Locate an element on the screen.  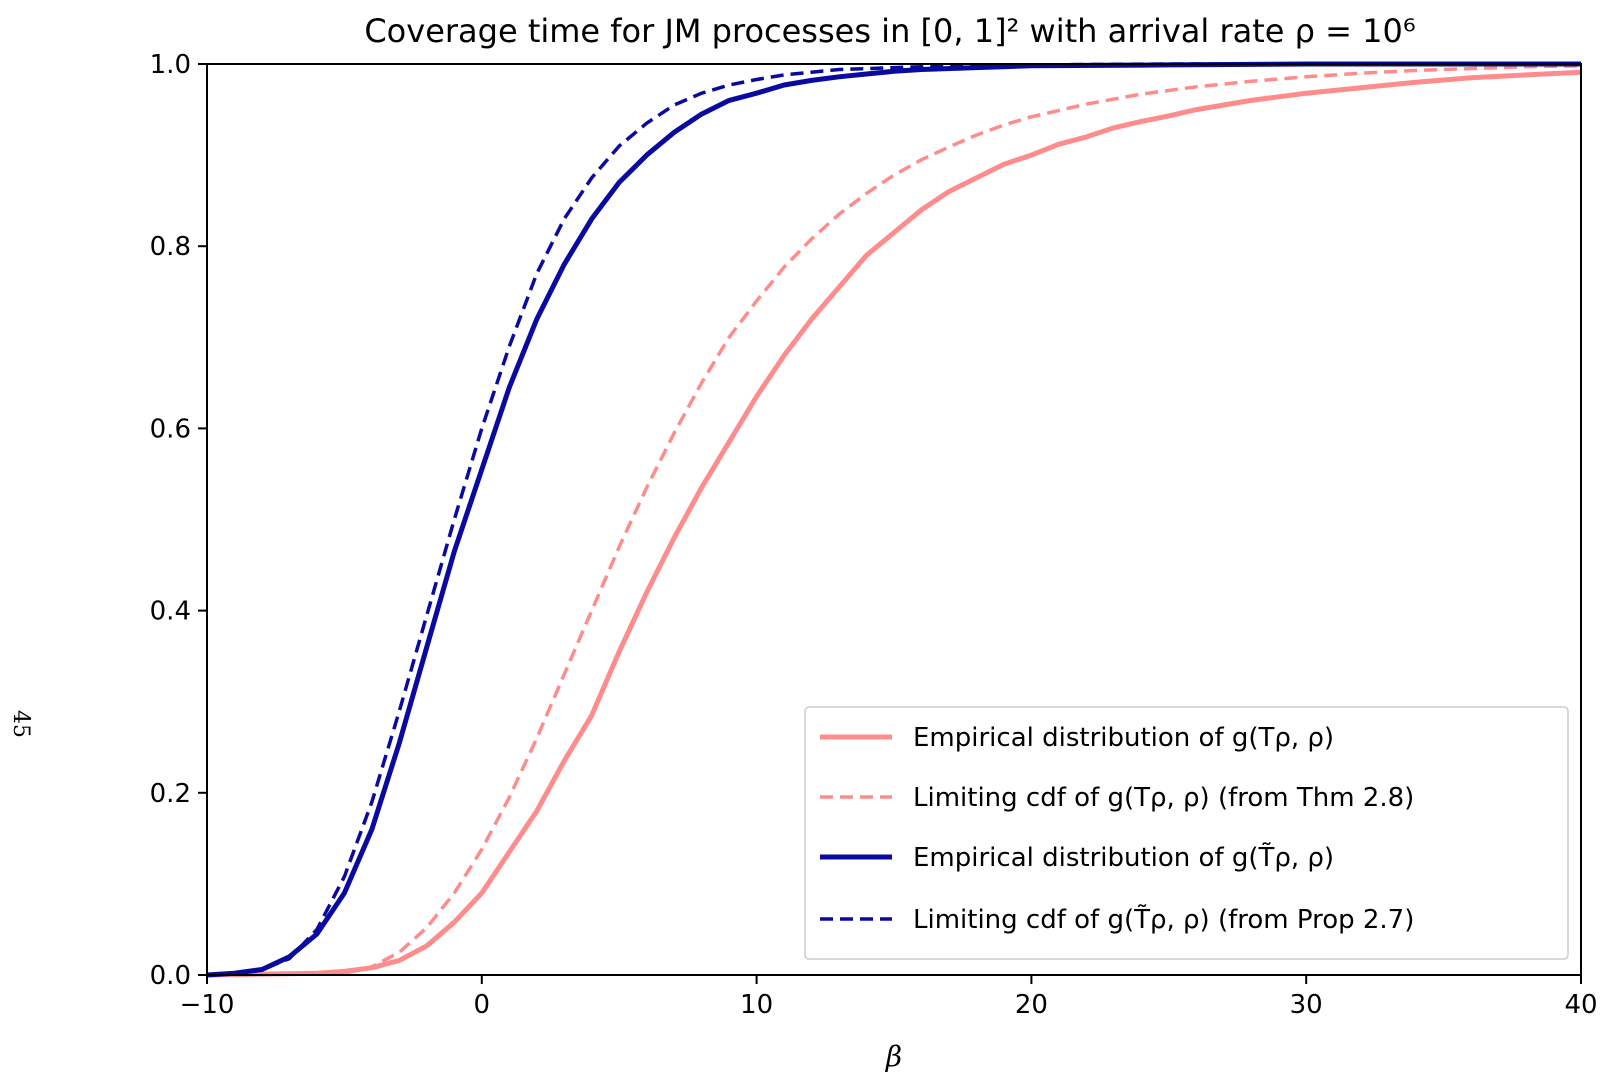
page-side-number: 45 is located at coordinates (20, 724).